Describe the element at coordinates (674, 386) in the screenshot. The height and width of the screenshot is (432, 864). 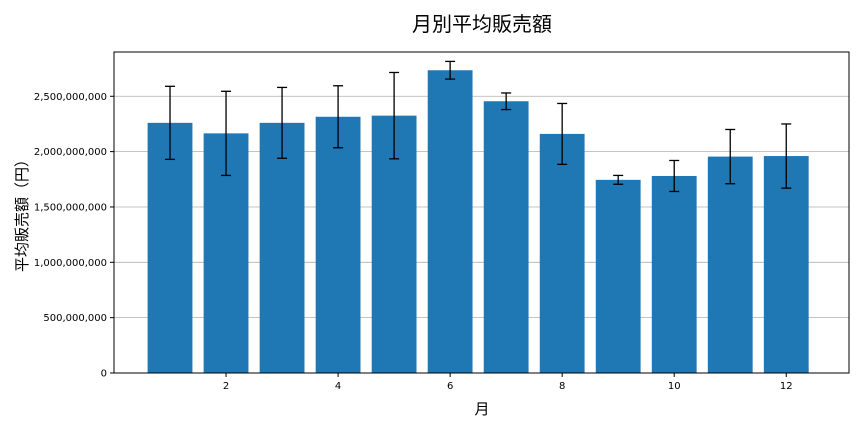
I see `x-tick-label: 10` at that location.